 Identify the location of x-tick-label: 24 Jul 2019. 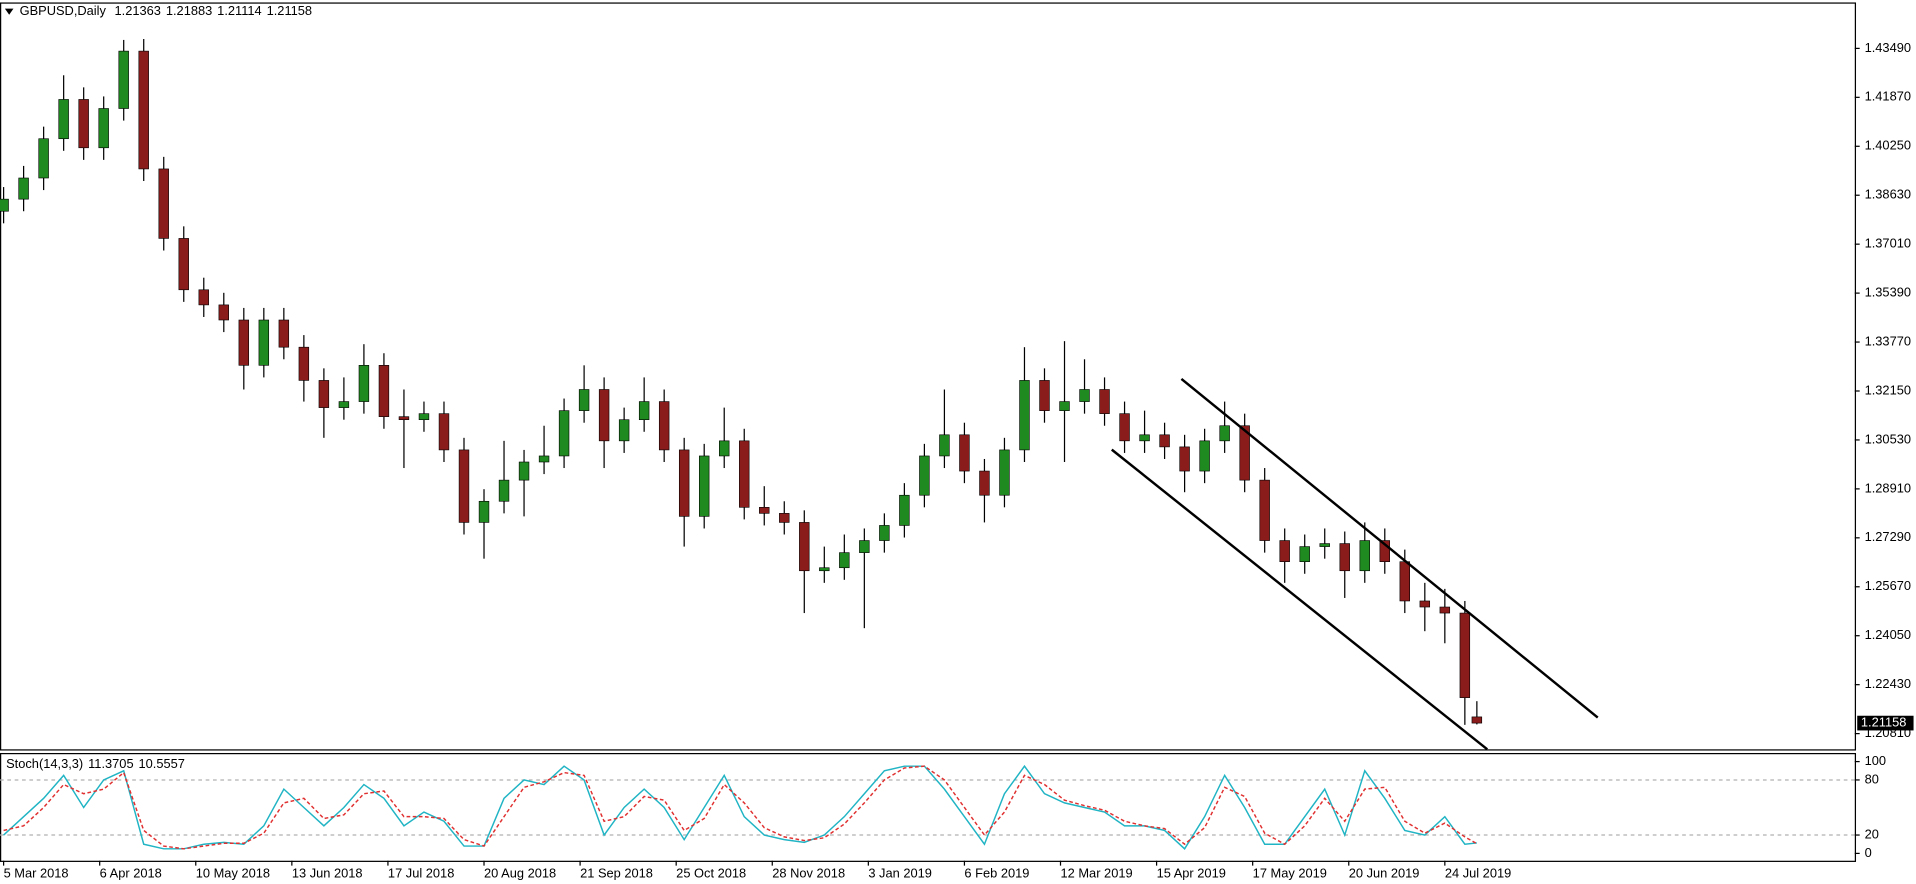
(1478, 873).